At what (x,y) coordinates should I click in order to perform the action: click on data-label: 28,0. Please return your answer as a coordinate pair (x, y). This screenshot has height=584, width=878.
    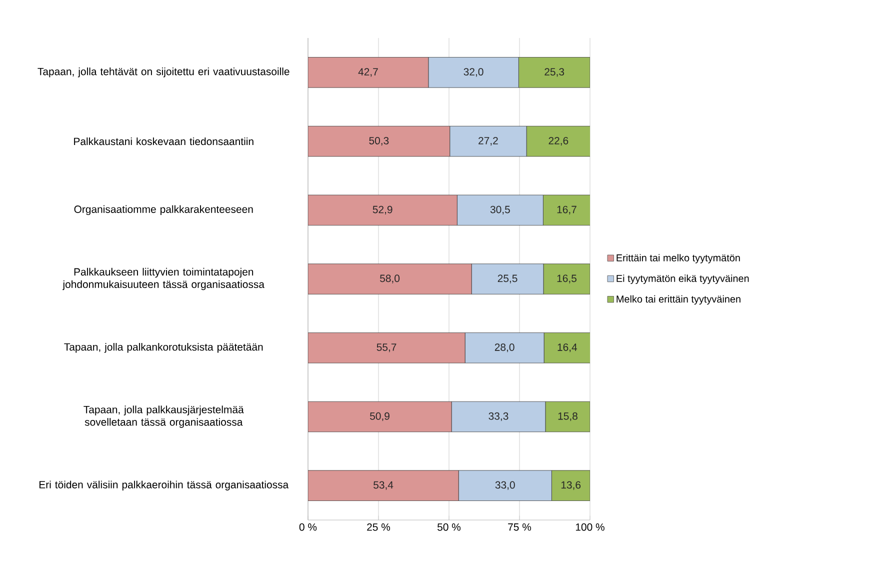
    Looking at the image, I should click on (504, 348).